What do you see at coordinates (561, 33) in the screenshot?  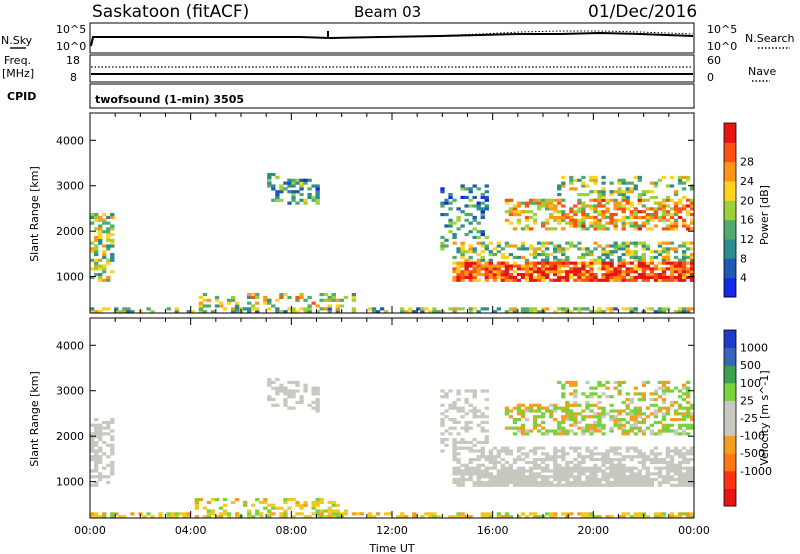 I see `nsearch-series` at bounding box center [561, 33].